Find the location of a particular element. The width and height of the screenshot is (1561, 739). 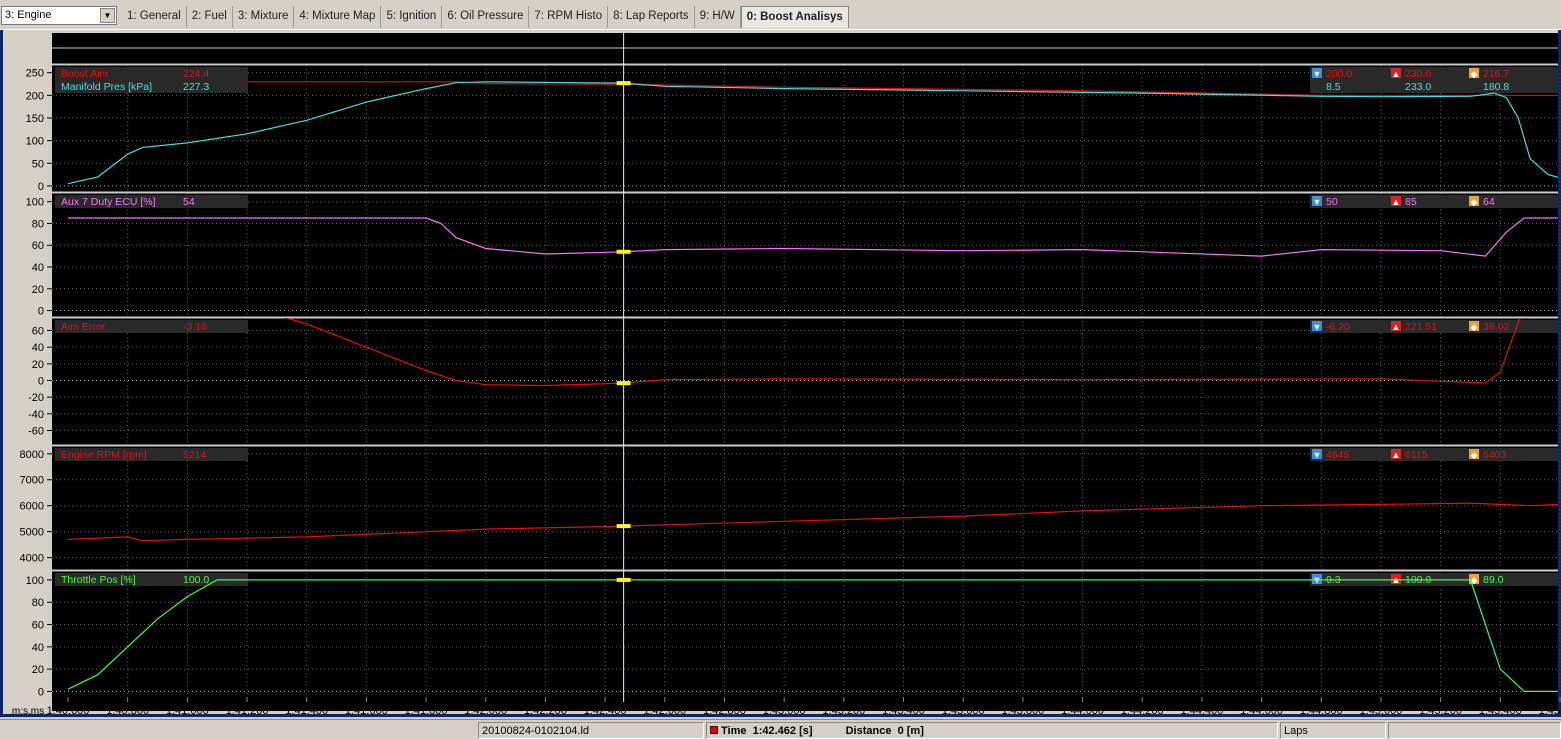

series-min: 50 is located at coordinates (1332, 202).